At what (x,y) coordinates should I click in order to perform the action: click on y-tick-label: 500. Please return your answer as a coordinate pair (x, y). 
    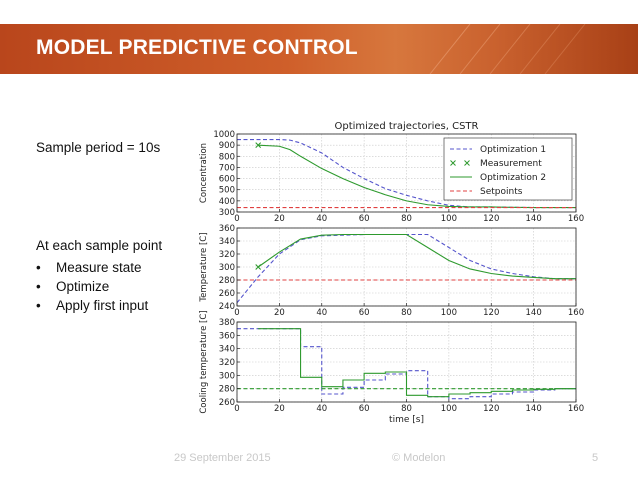
    Looking at the image, I should click on (227, 191).